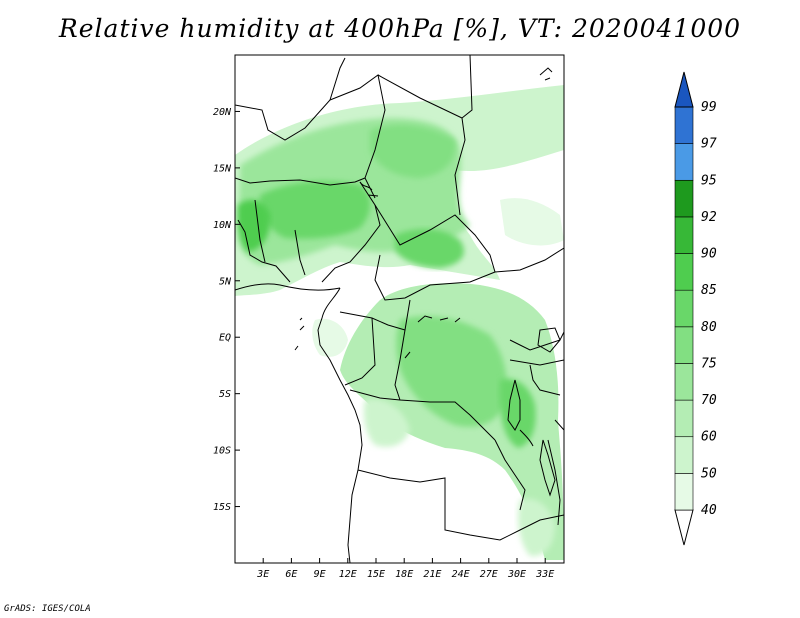 Image resolution: width=800 pixels, height=618 pixels. Describe the element at coordinates (709, 217) in the screenshot. I see `colorbar-label: 92` at that location.